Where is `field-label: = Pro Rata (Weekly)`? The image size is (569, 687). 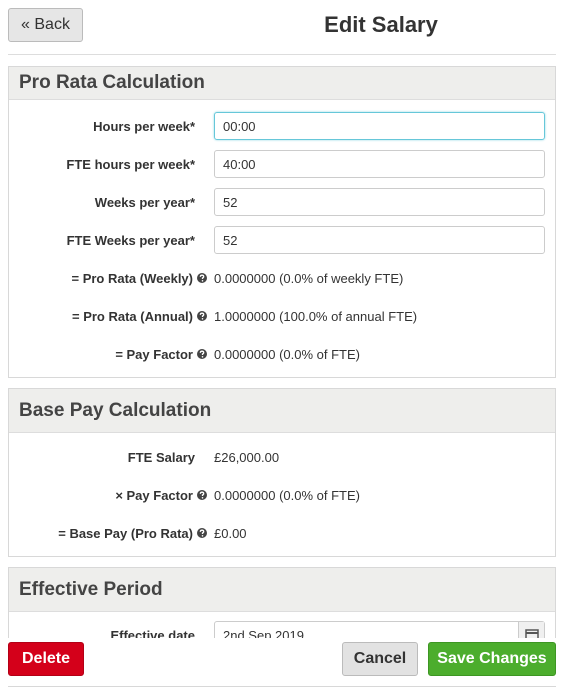 field-label: = Pro Rata (Weekly) is located at coordinates (108, 278).